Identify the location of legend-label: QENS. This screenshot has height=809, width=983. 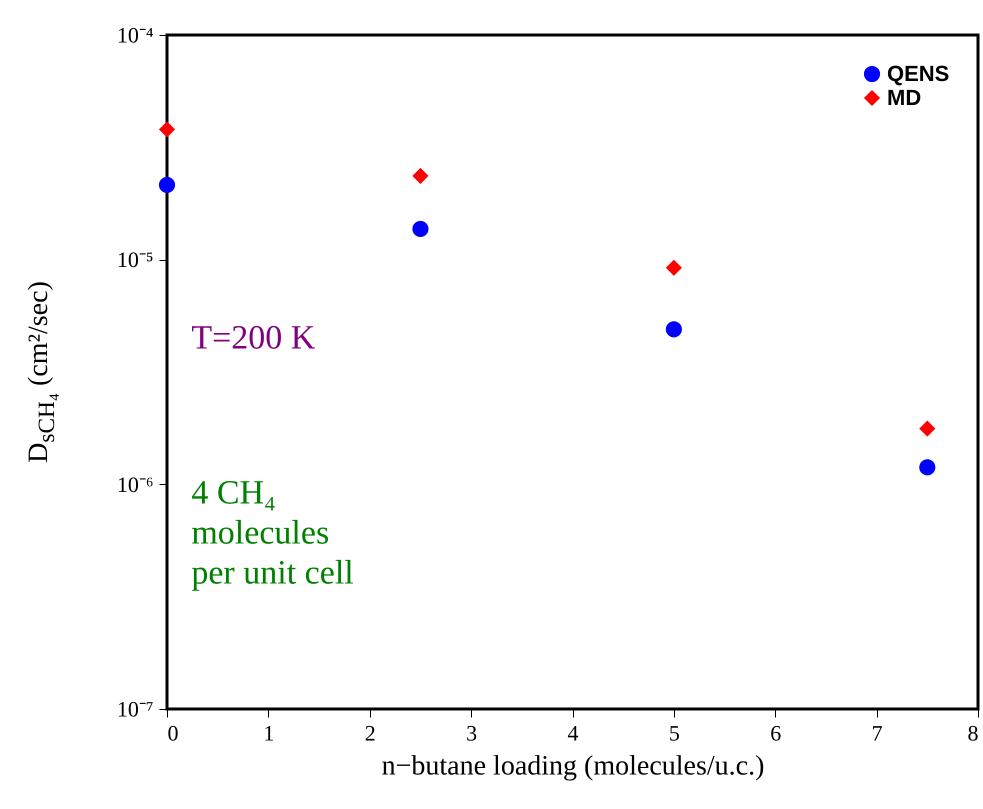
(918, 73).